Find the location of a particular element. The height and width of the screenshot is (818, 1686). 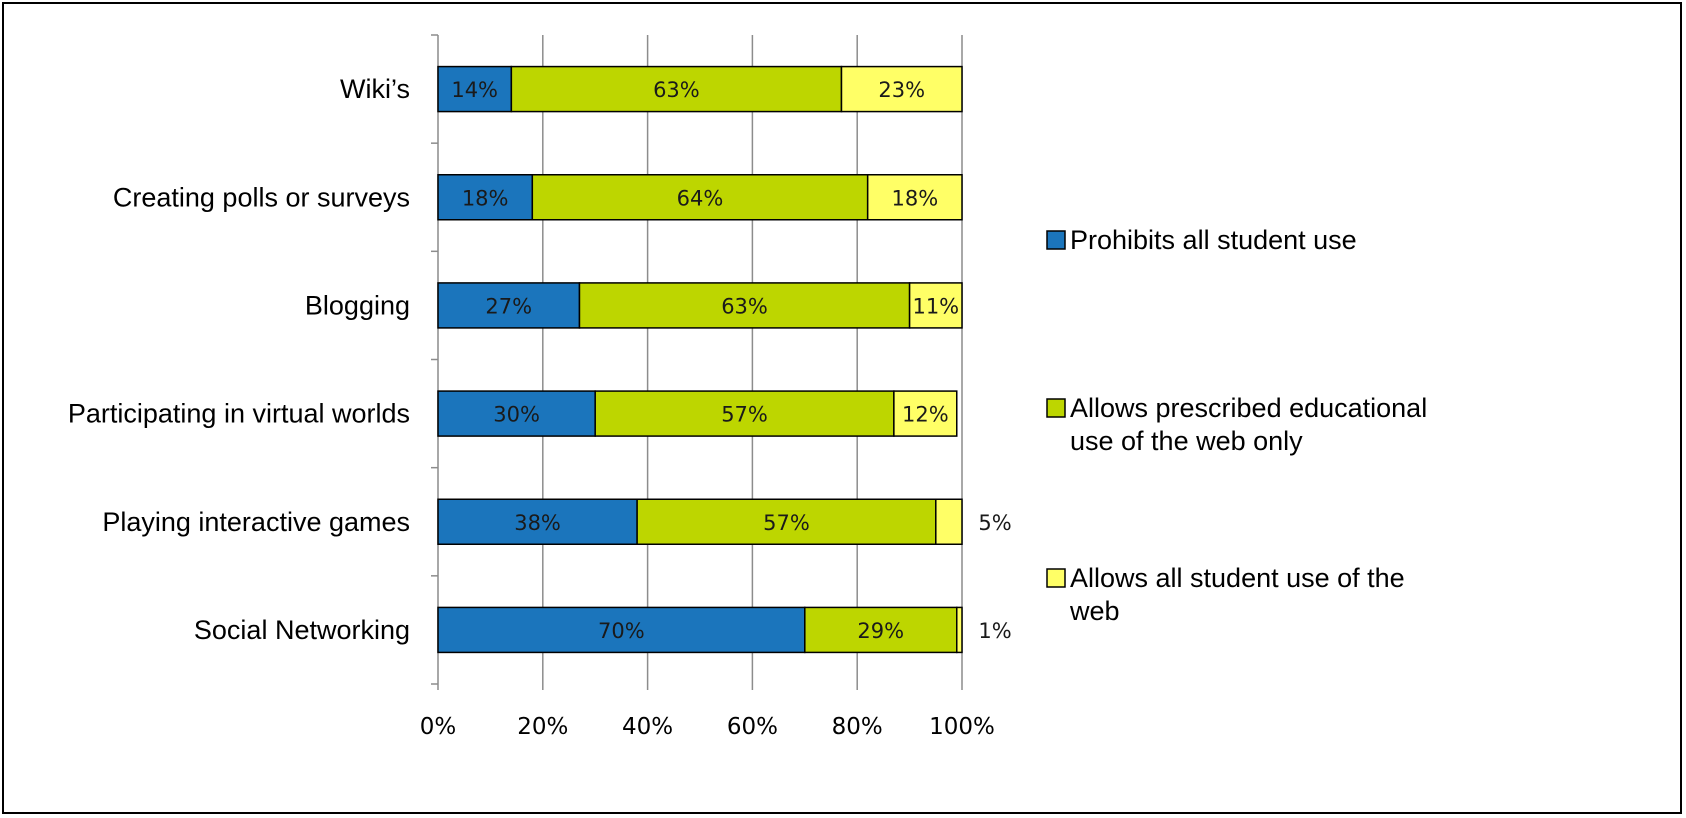

data-label: 5% is located at coordinates (994, 523).